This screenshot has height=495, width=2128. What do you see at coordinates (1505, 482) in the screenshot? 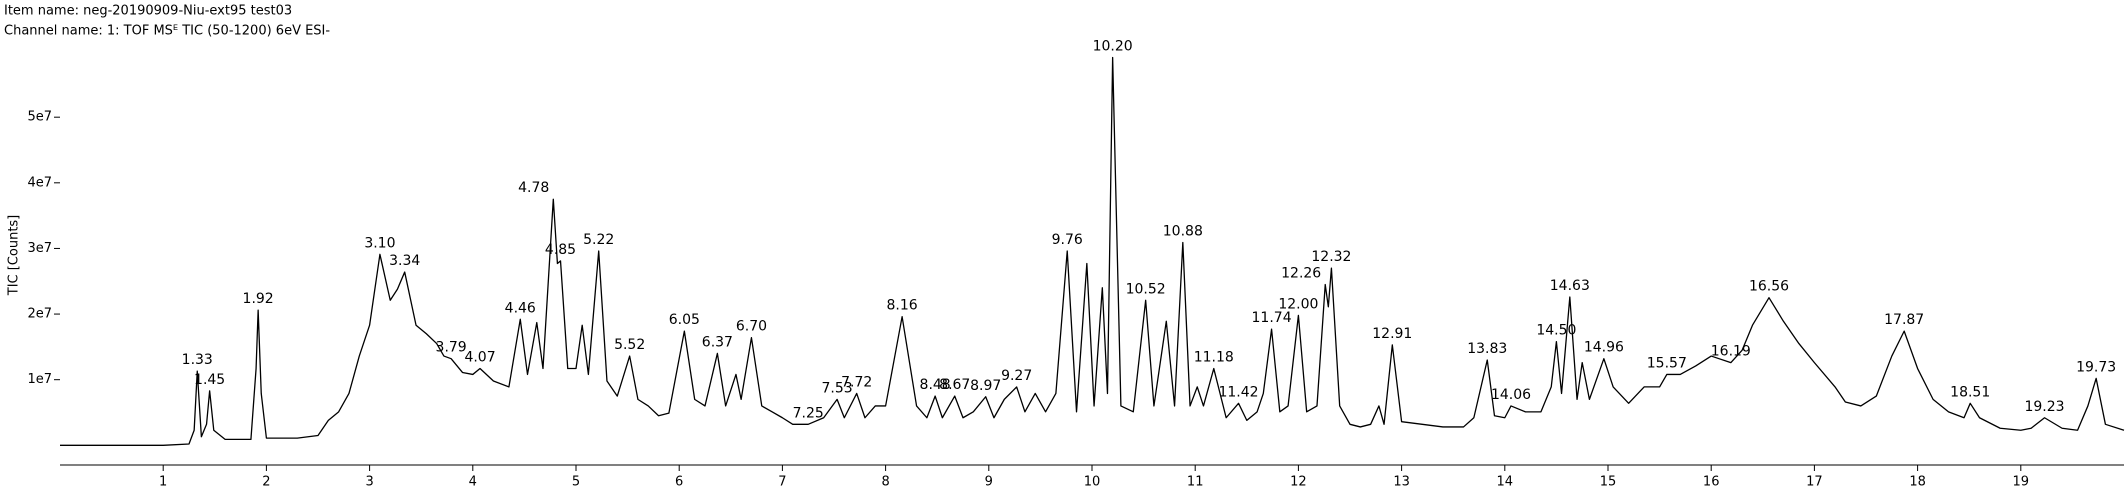
I see `x-tick-label: 14` at bounding box center [1505, 482].